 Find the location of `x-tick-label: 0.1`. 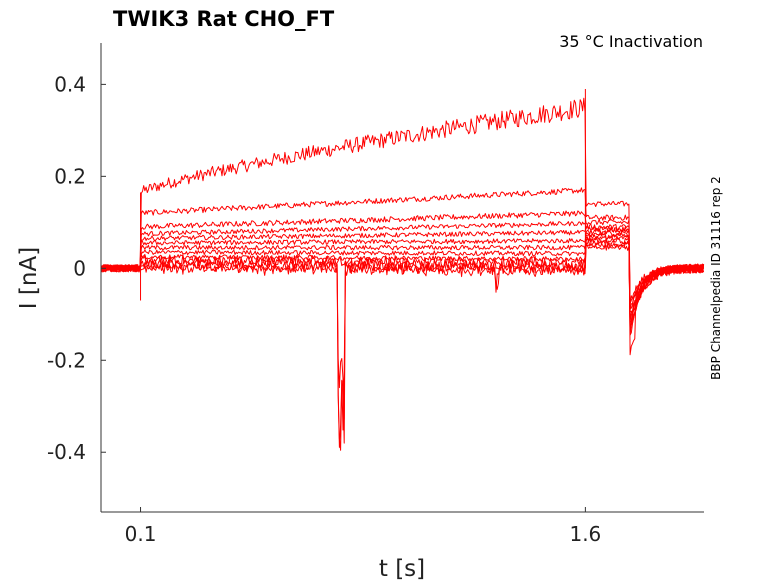

x-tick-label: 0.1 is located at coordinates (141, 534).